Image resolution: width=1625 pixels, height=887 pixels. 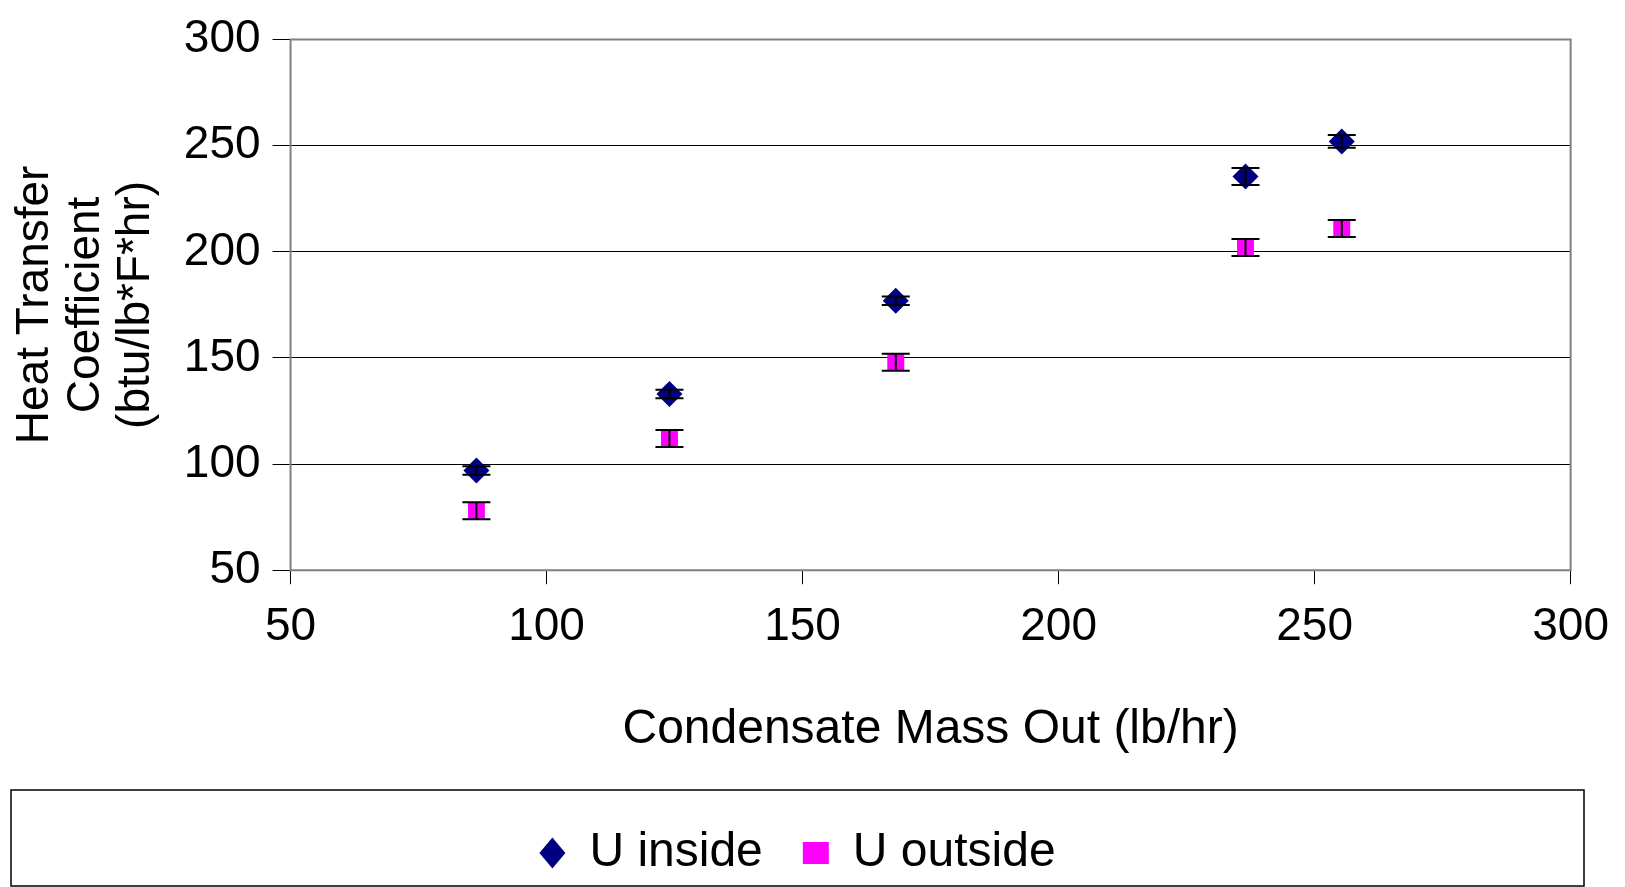 I want to click on x-tick-label: 300, so click(x=1570, y=624).